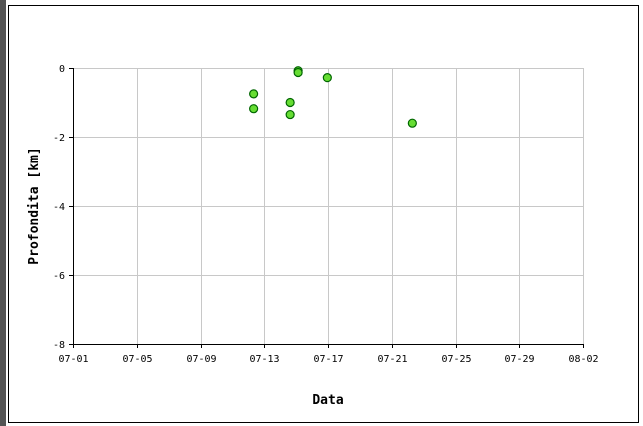 The height and width of the screenshot is (426, 643). What do you see at coordinates (62, 69) in the screenshot?
I see `y-tick-label: 0` at bounding box center [62, 69].